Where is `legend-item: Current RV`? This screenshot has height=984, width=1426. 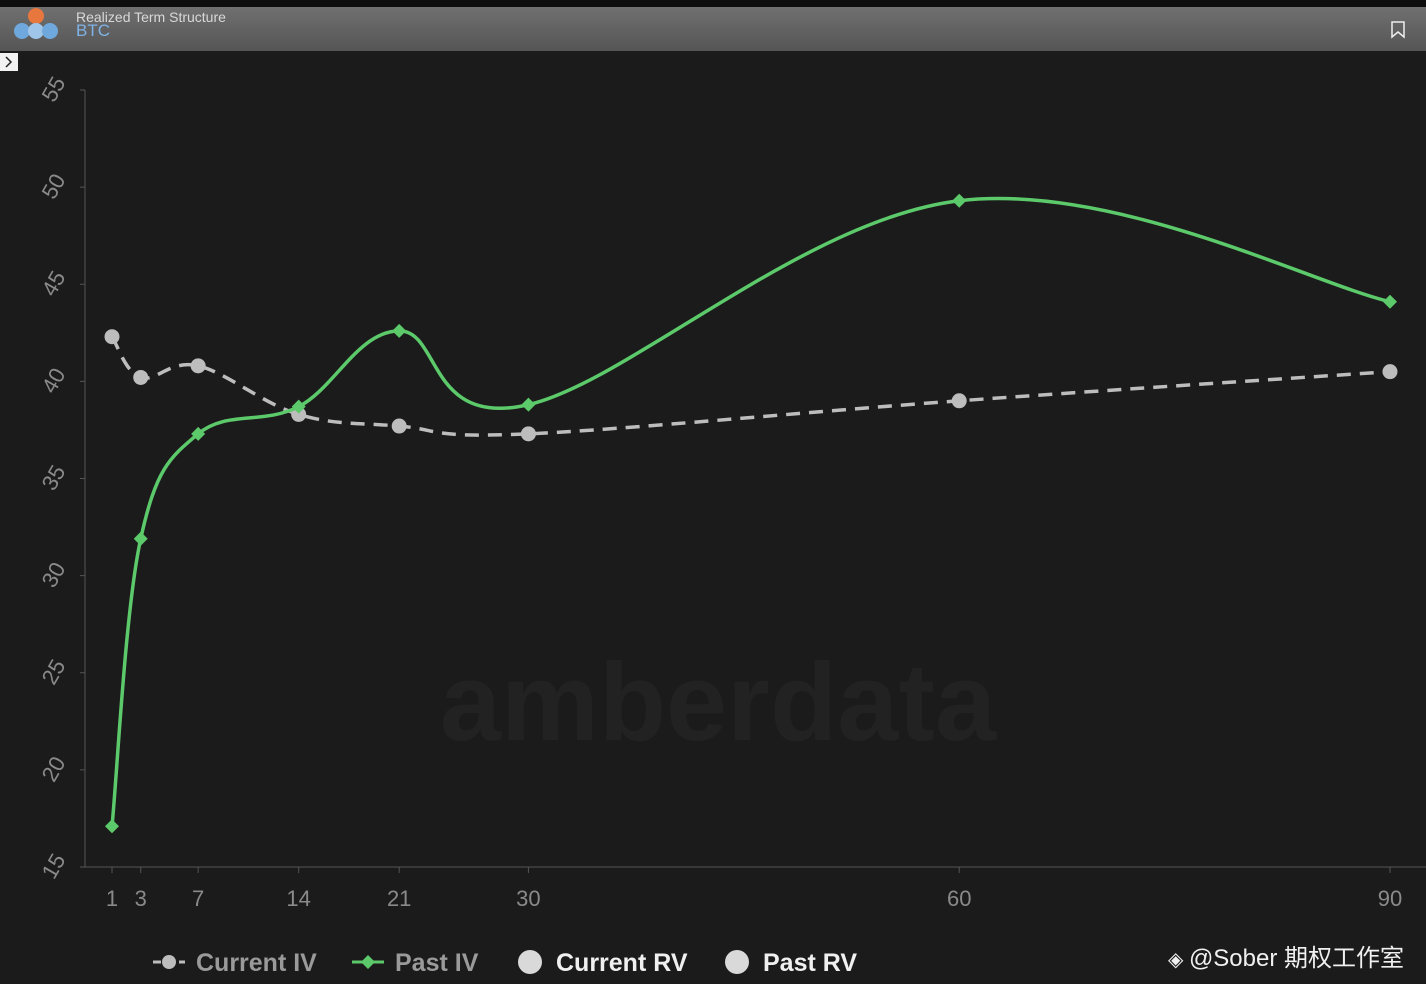
legend-item: Current RV is located at coordinates (603, 963).